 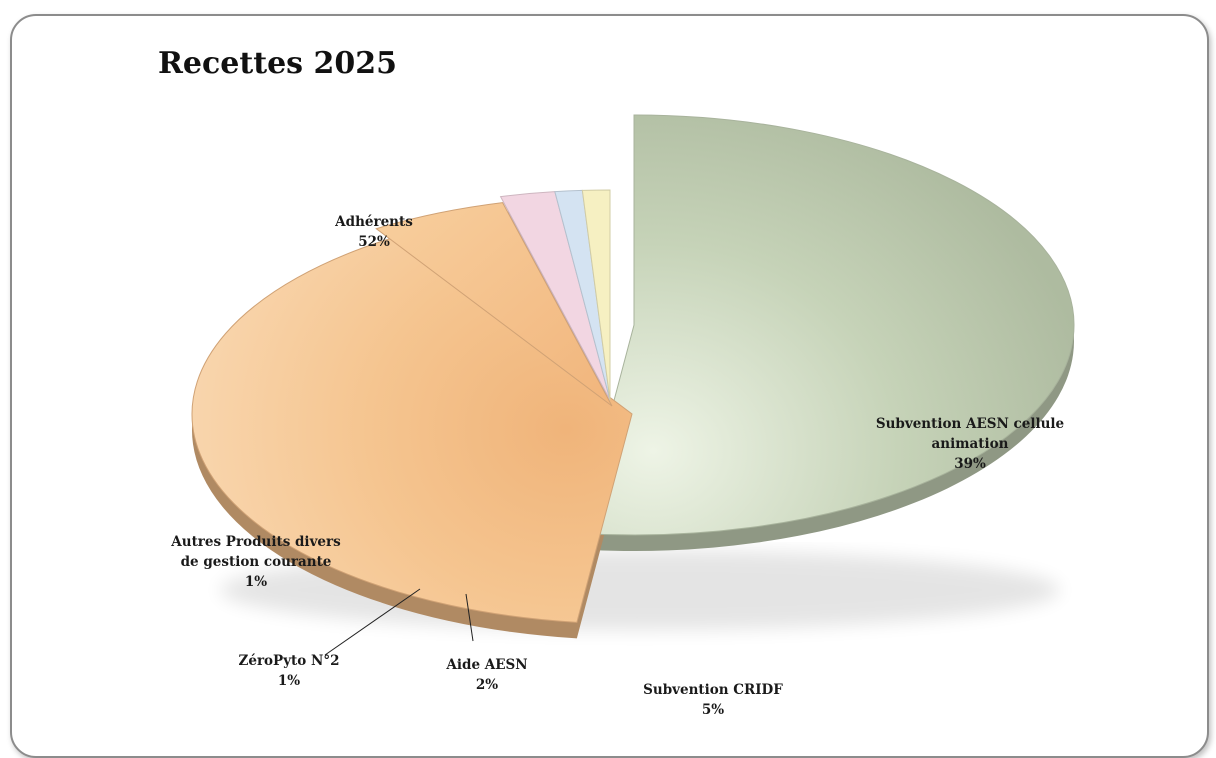 I want to click on slice-label: Subvention AESN cellule animation 39%, so click(x=970, y=444).